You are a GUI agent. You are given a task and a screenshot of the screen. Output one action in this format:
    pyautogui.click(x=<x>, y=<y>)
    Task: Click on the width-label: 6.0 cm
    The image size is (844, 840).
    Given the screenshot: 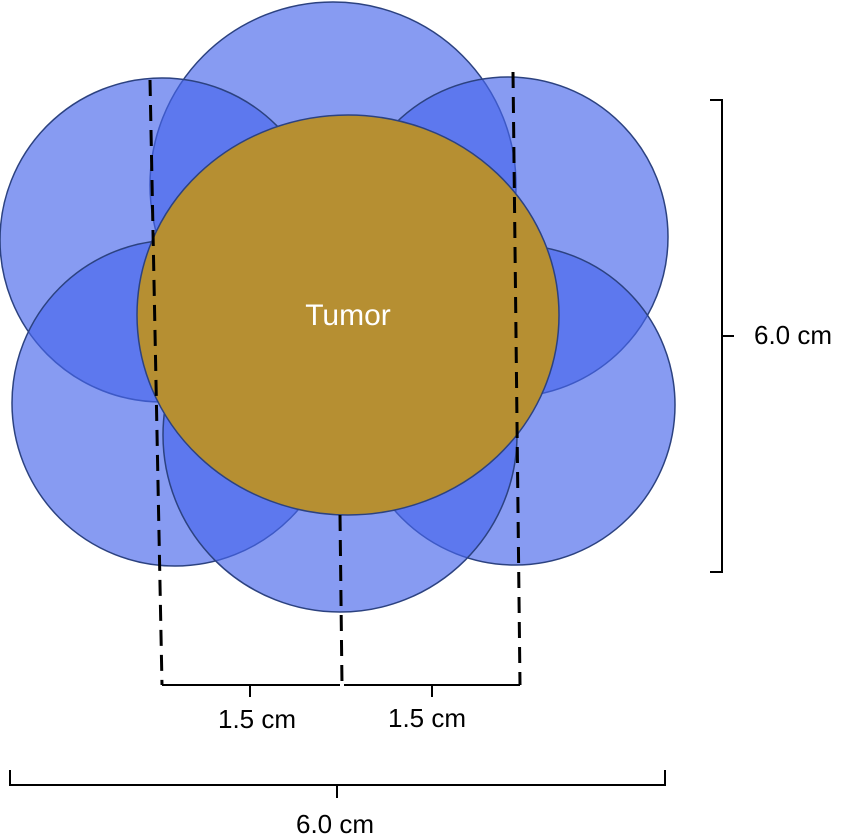 What is the action you would take?
    pyautogui.click(x=335, y=824)
    